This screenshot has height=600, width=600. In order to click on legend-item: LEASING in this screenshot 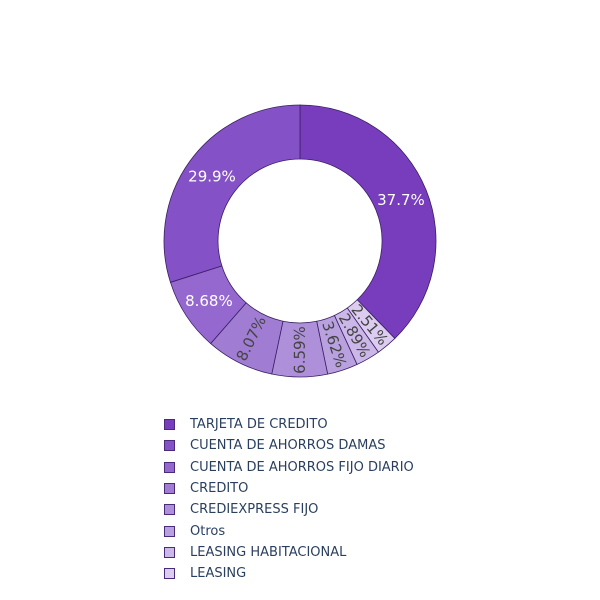, I will do `click(364, 573)`.